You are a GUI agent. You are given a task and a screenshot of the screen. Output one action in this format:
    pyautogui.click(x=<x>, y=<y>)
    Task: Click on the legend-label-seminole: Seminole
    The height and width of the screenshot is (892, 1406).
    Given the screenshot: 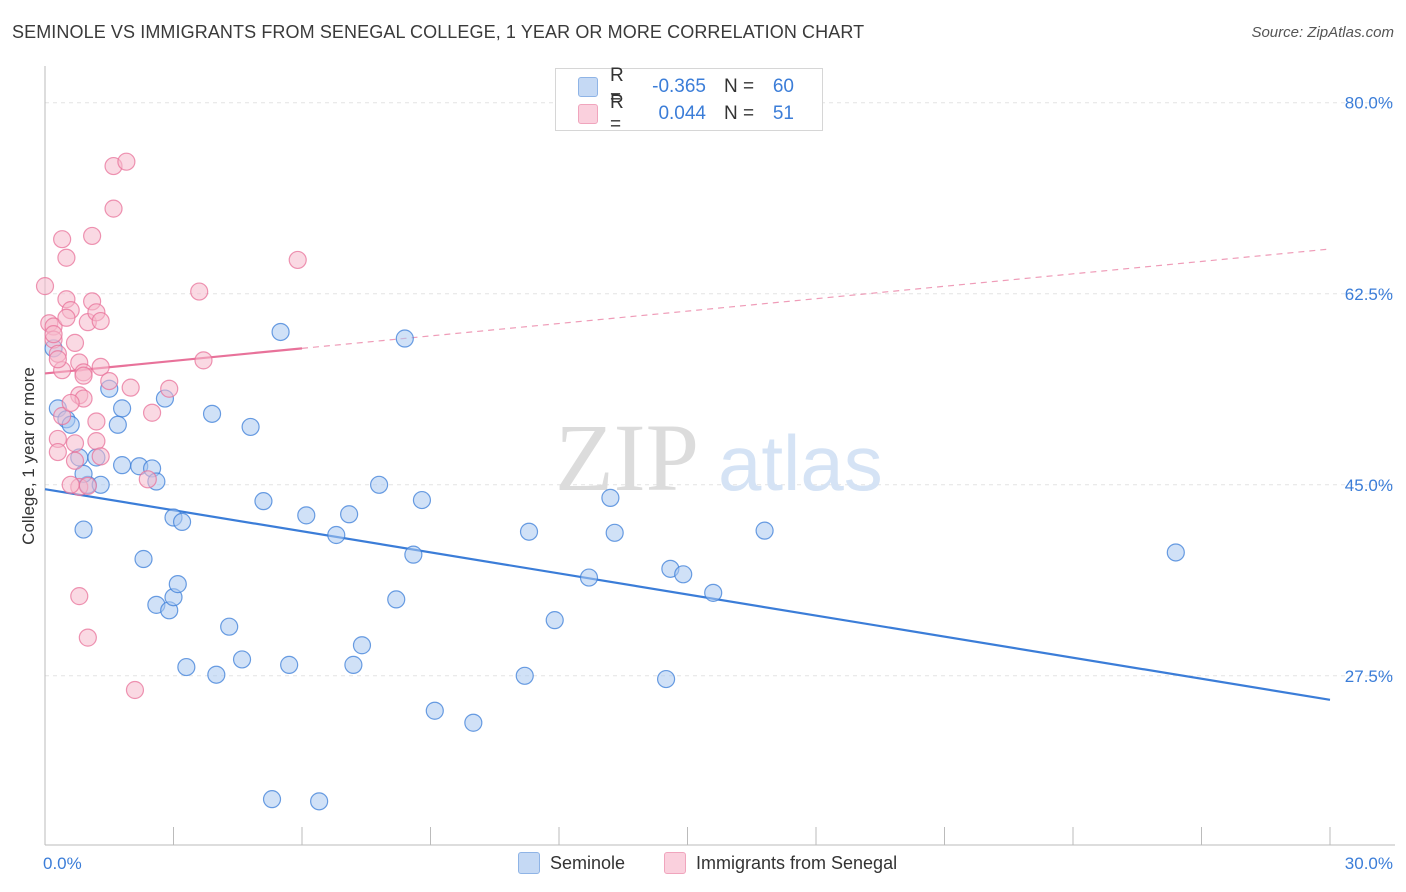 What is the action you would take?
    pyautogui.click(x=588, y=862)
    